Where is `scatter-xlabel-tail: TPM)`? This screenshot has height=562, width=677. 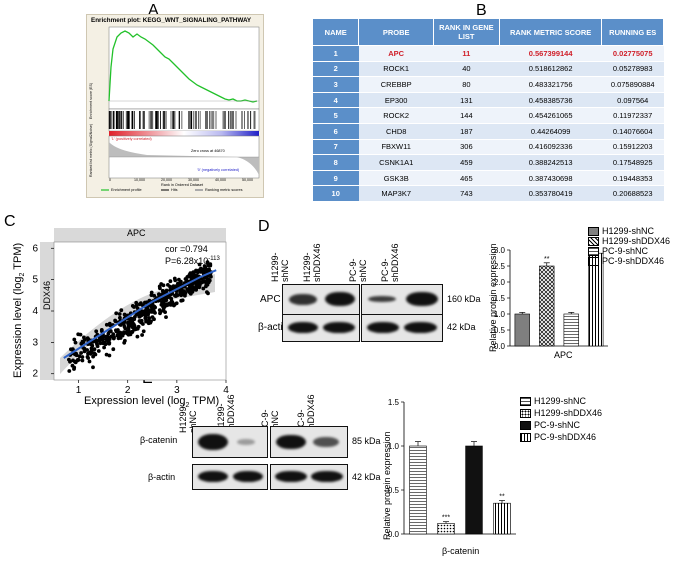
scatter-xlabel-tail: TPM) is located at coordinates (204, 401).